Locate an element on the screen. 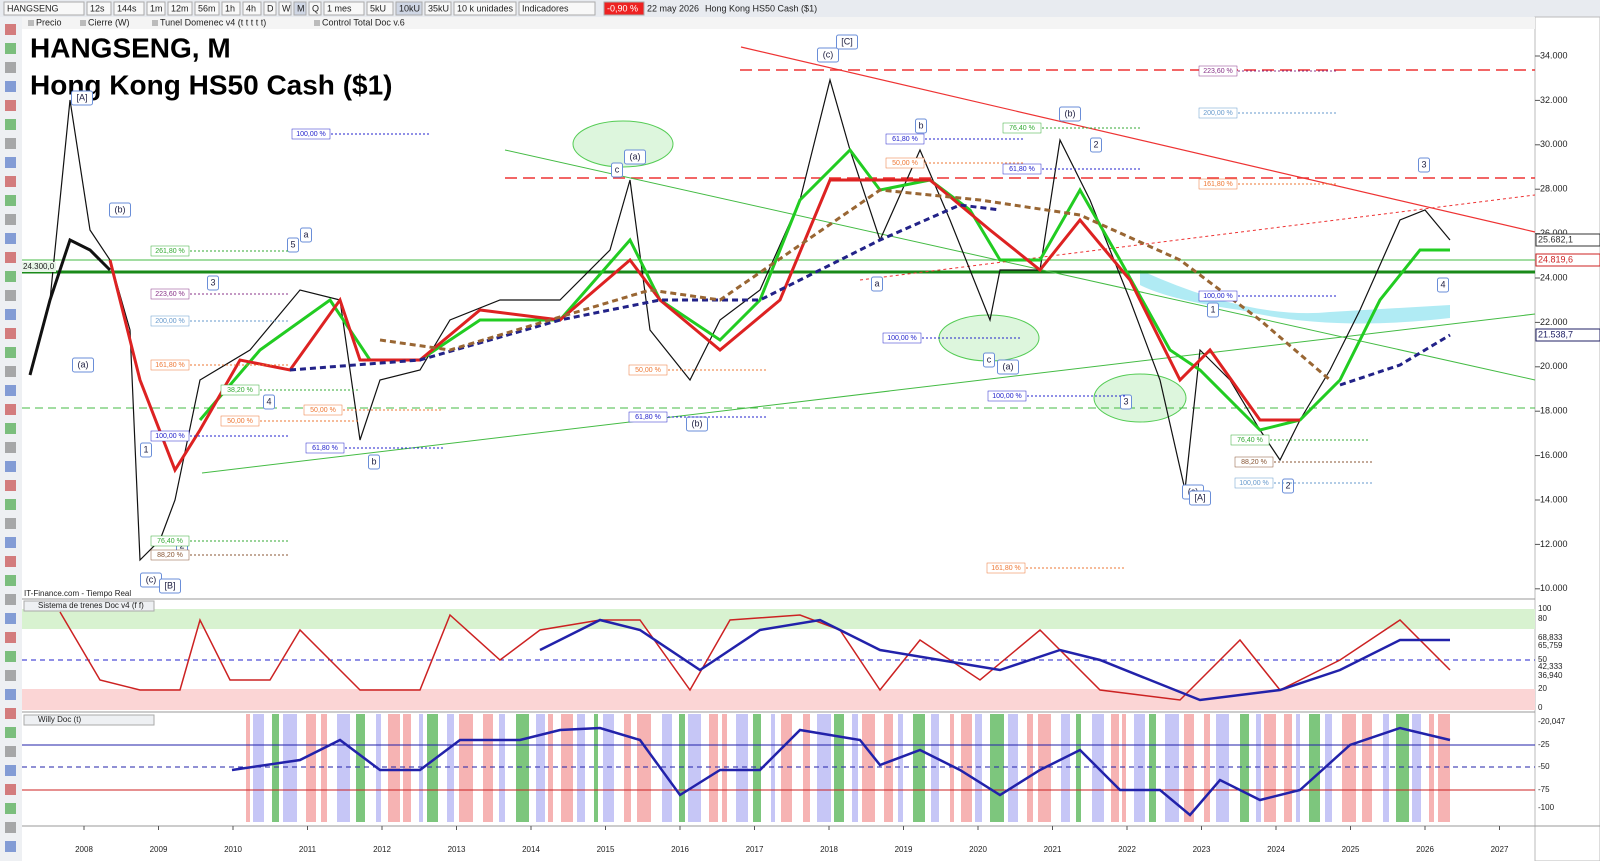 This screenshot has width=1600, height=861. oversold-band is located at coordinates (778, 699).